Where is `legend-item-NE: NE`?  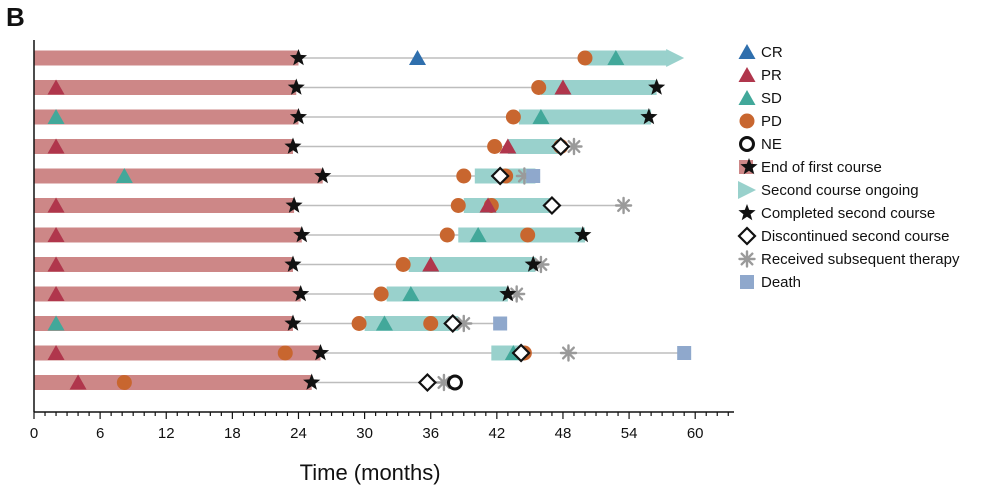
legend-item-NE: NE is located at coordinates (760, 144).